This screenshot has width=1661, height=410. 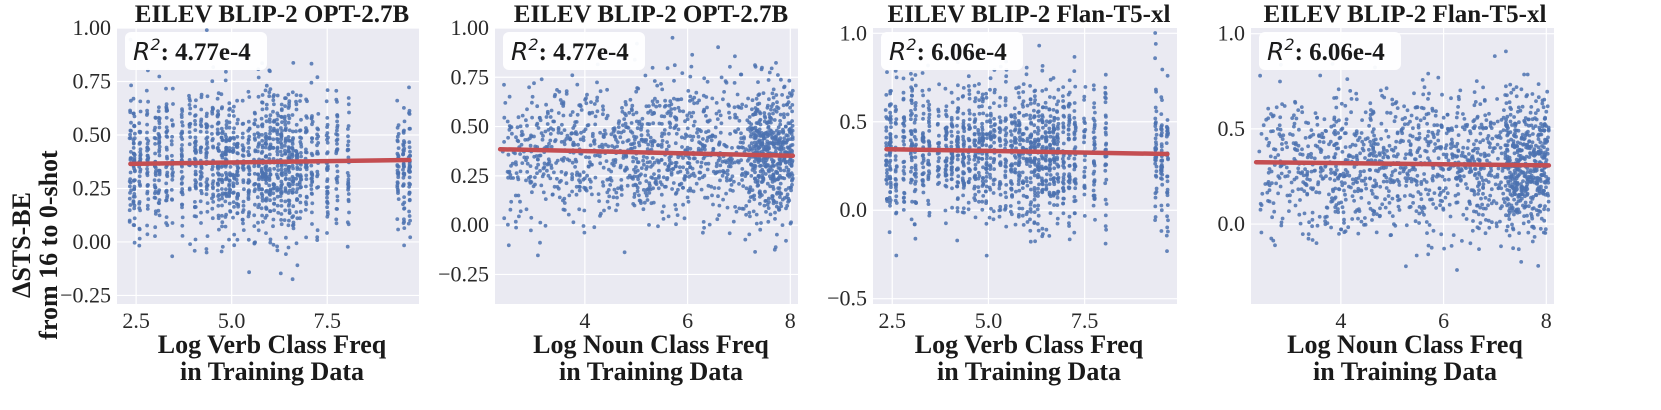 What do you see at coordinates (272, 344) in the screenshot?
I see `x-axis-label-line1: Log Verb Class Freq` at bounding box center [272, 344].